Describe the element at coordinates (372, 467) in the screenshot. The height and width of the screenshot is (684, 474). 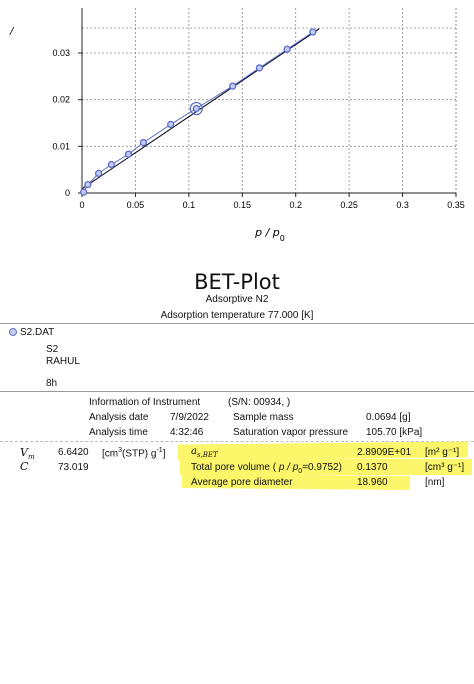
I see `total-pore-volume-value: 0.1370` at that location.